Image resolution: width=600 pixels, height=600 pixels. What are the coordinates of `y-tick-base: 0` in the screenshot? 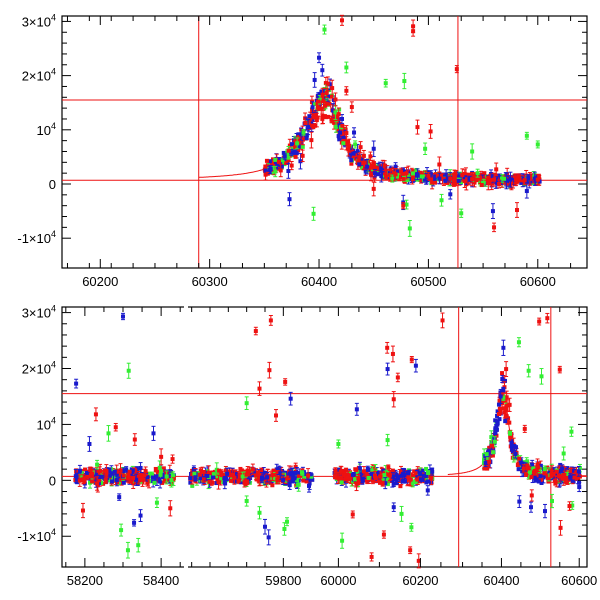 It's located at (52, 184).